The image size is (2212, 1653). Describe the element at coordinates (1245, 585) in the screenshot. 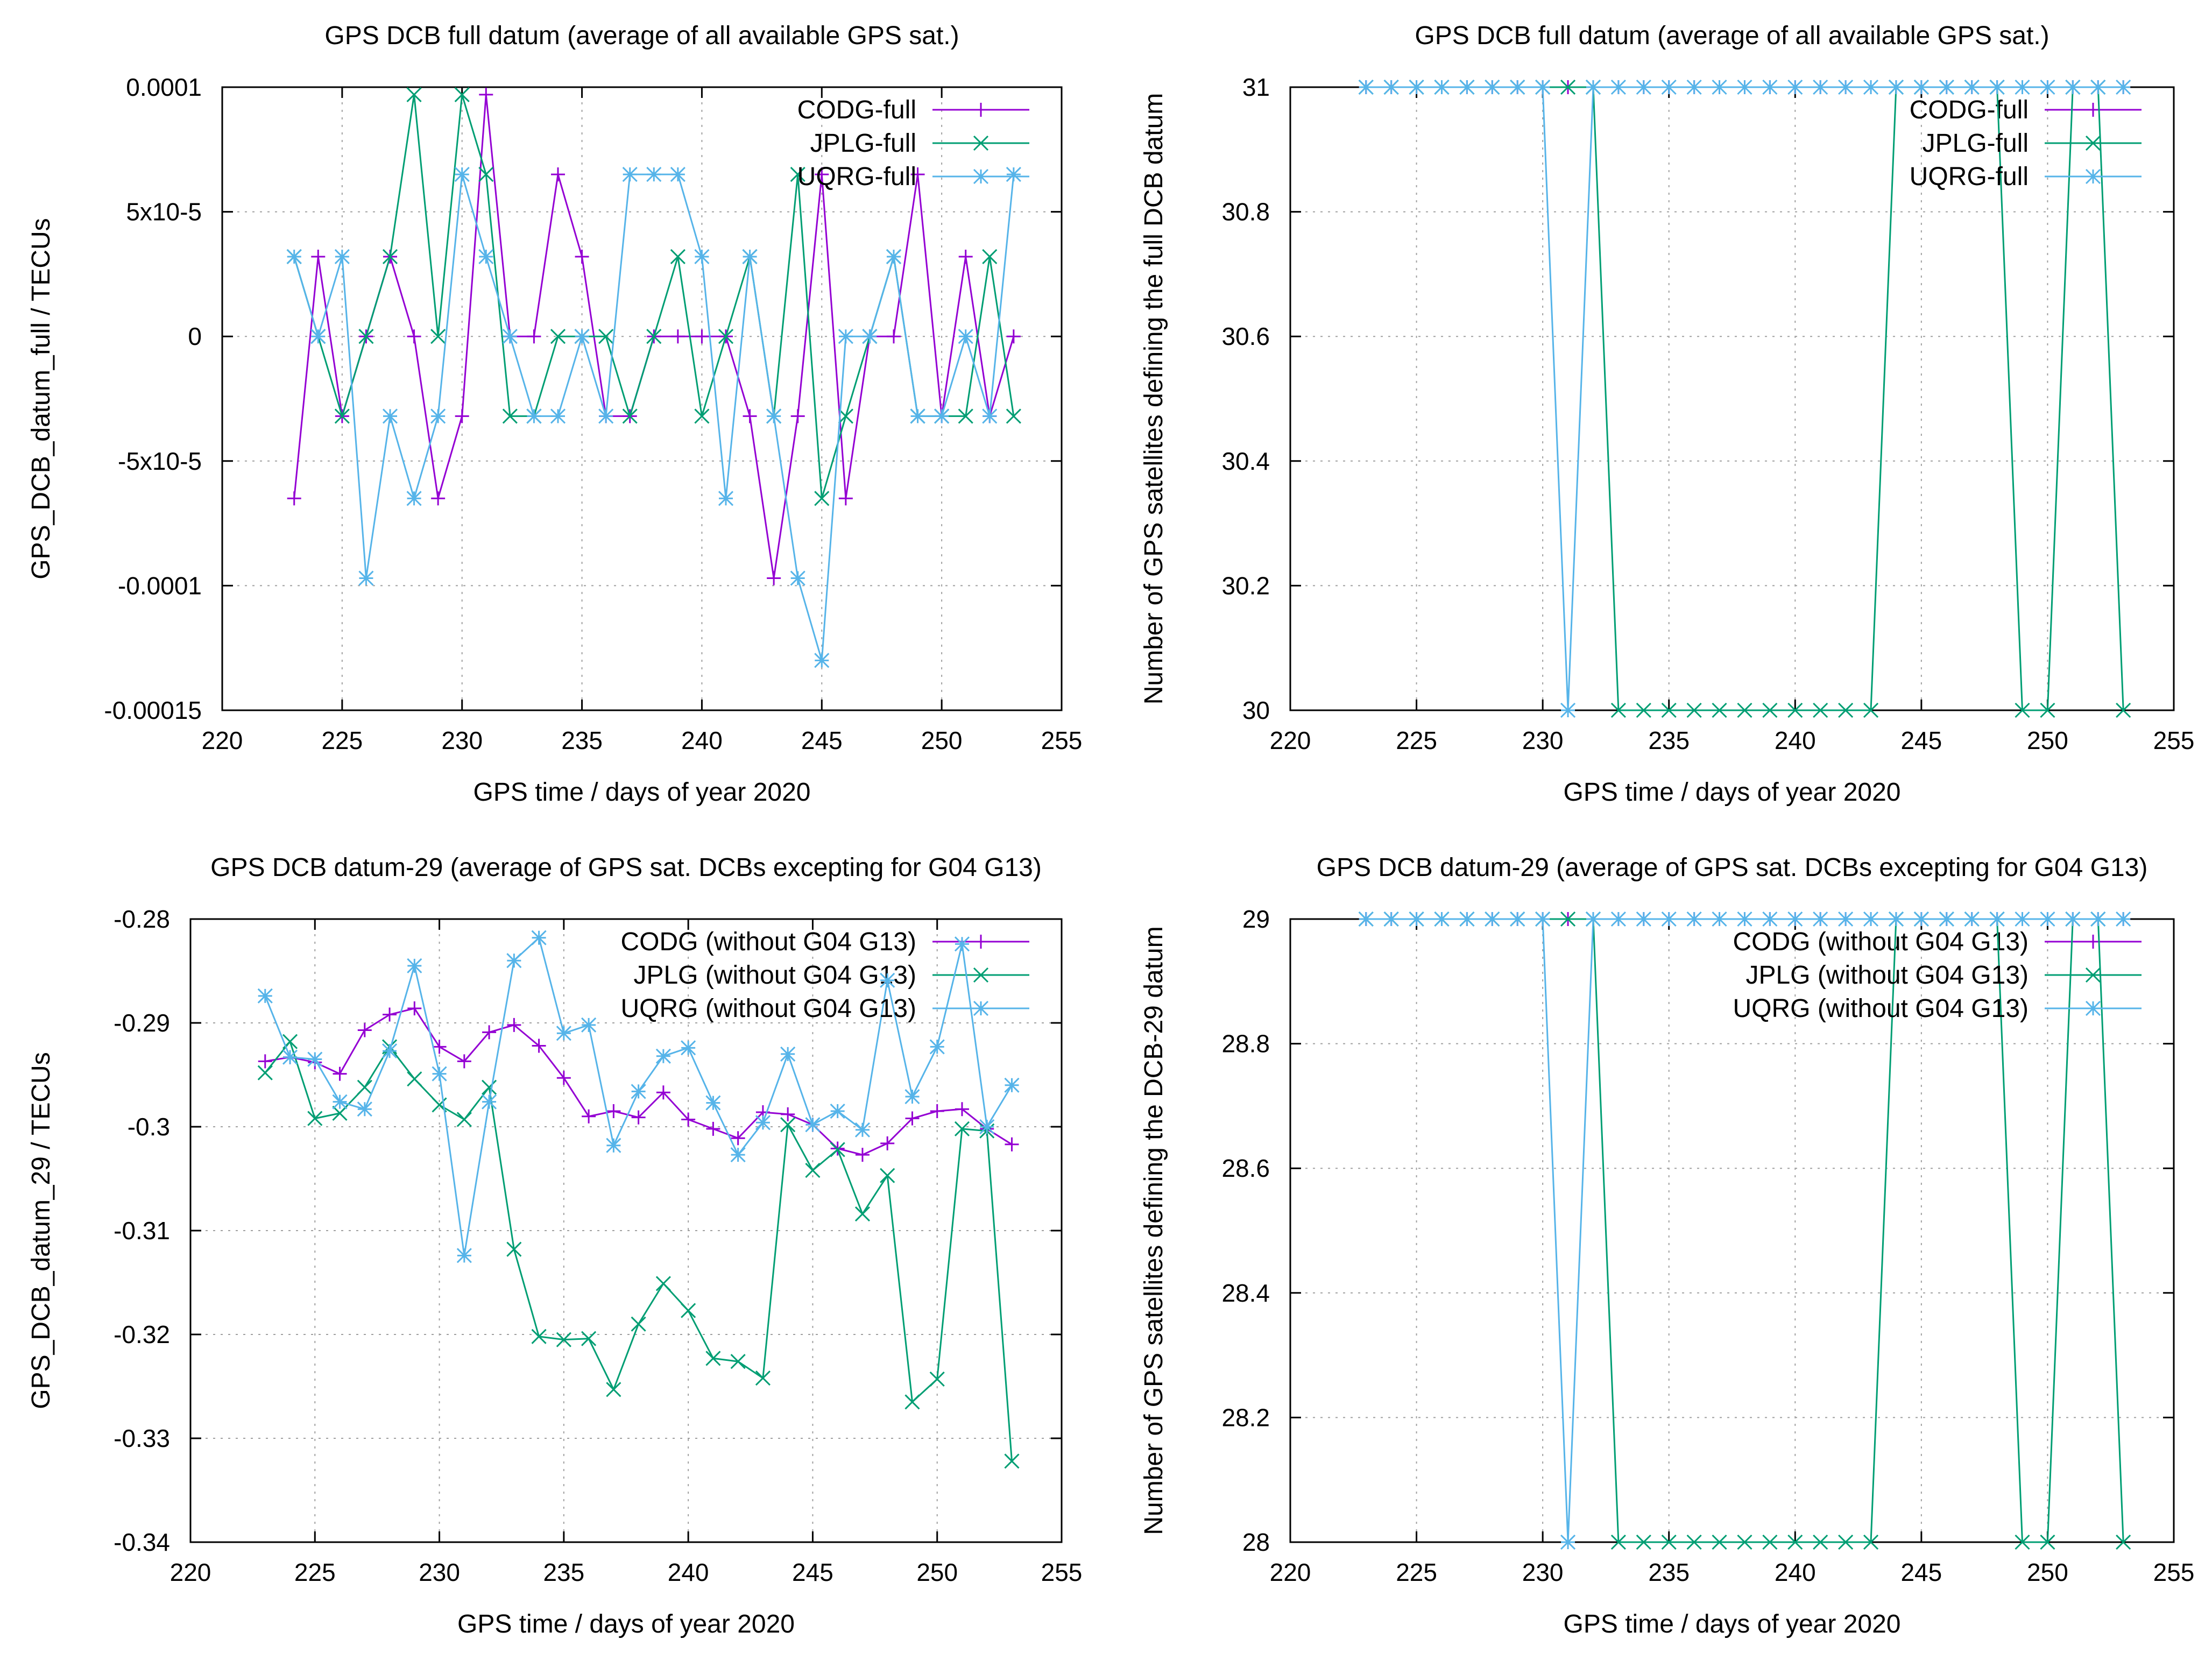

I see `y-tick-label: 30.2` at that location.